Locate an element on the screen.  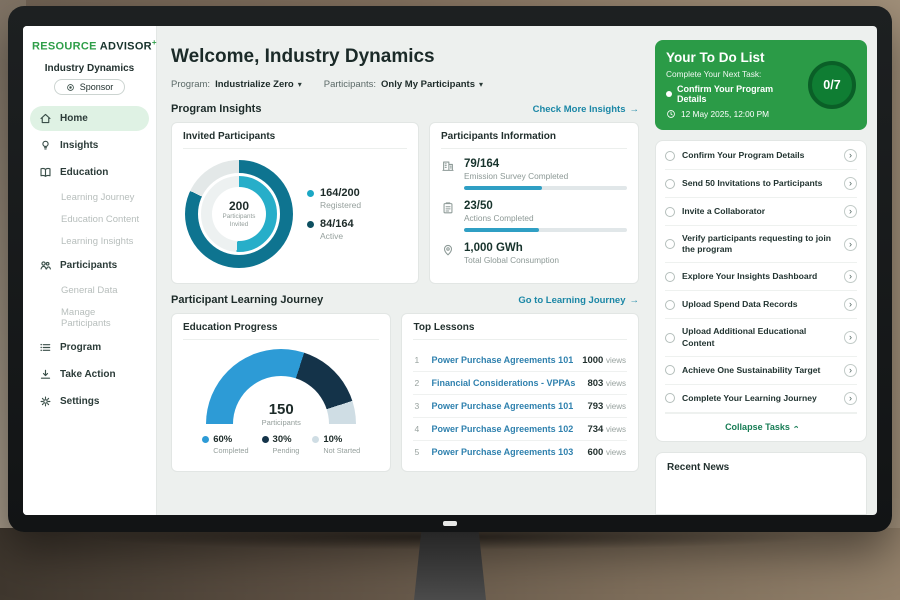
donut-legend: 164/200 Registered 84/164 is located at coordinates (334, 214).